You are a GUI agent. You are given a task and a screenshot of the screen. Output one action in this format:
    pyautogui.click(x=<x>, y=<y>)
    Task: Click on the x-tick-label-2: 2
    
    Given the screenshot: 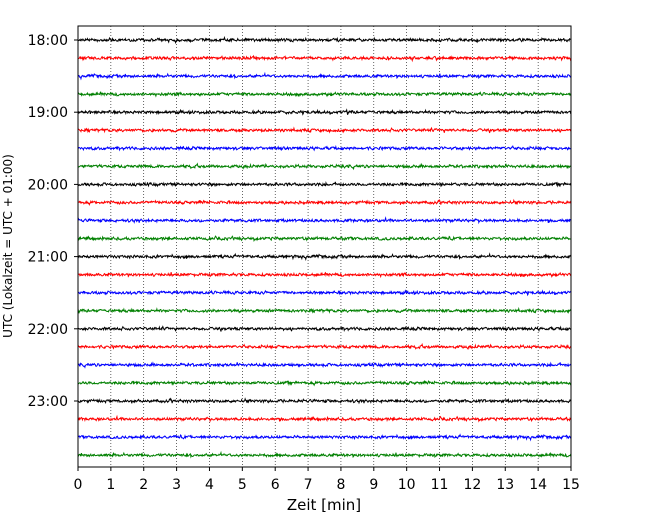 What is the action you would take?
    pyautogui.click(x=143, y=485)
    